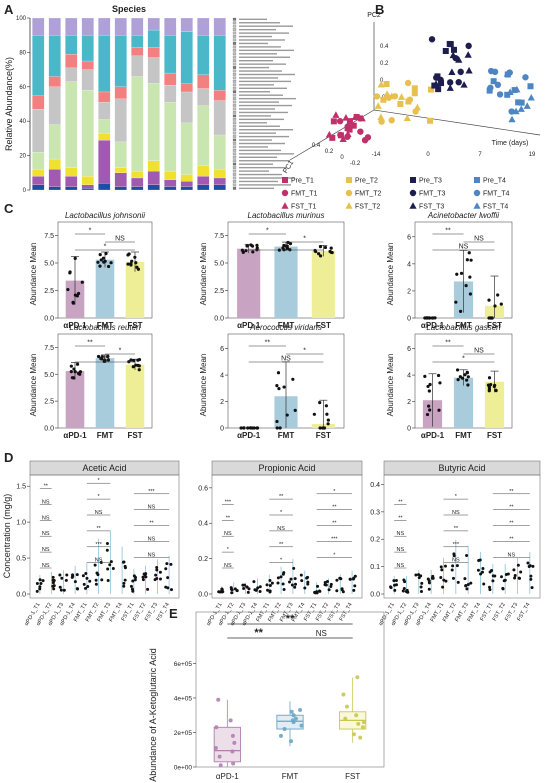 The width and height of the screenshot is (553, 783). What do you see at coordinates (104, 536) in the screenshot?
I see `panelD-frame` at bounding box center [104, 536].